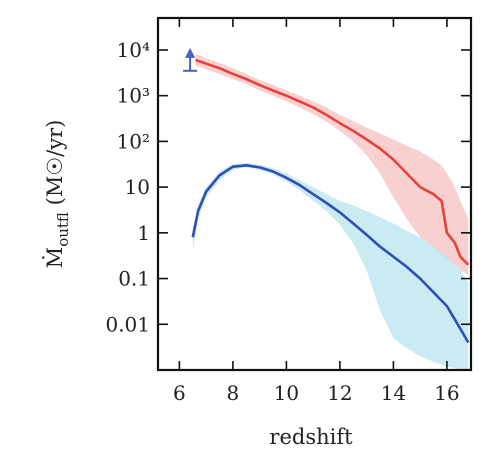  I want to click on x-tick-label-16: 16, so click(446, 393).